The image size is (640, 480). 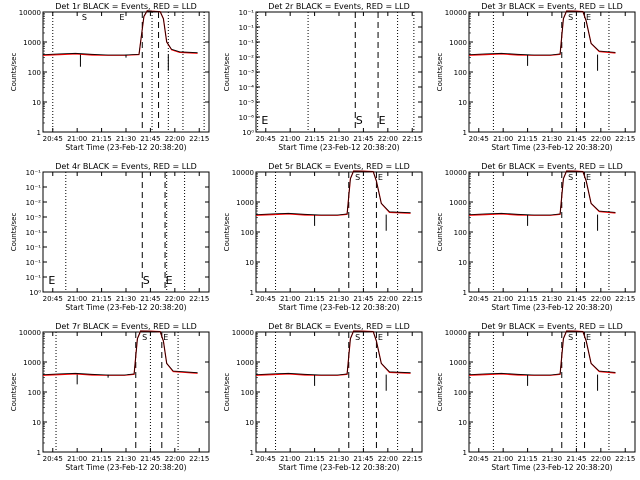 I want to click on panel-title: Det 8r BLACK = Events, RED = LLD, so click(x=339, y=326).